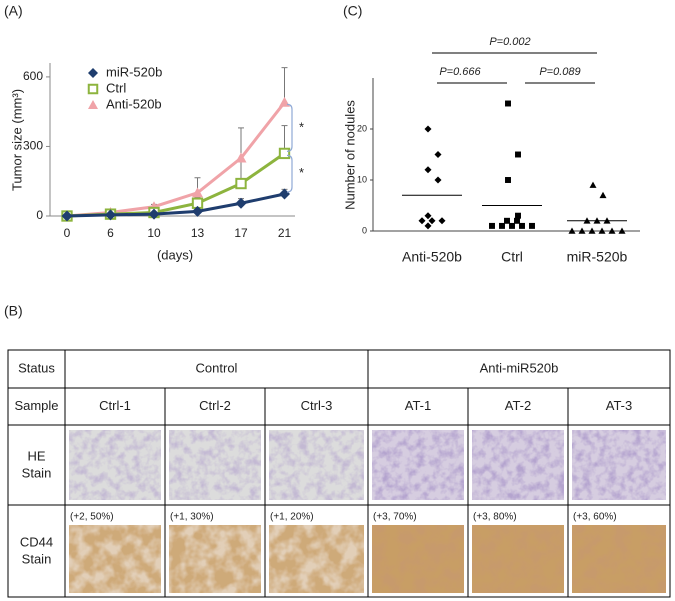 The width and height of the screenshot is (675, 601). What do you see at coordinates (192, 517) in the screenshot?
I see `stain-score: (+1, 30%)` at bounding box center [192, 517].